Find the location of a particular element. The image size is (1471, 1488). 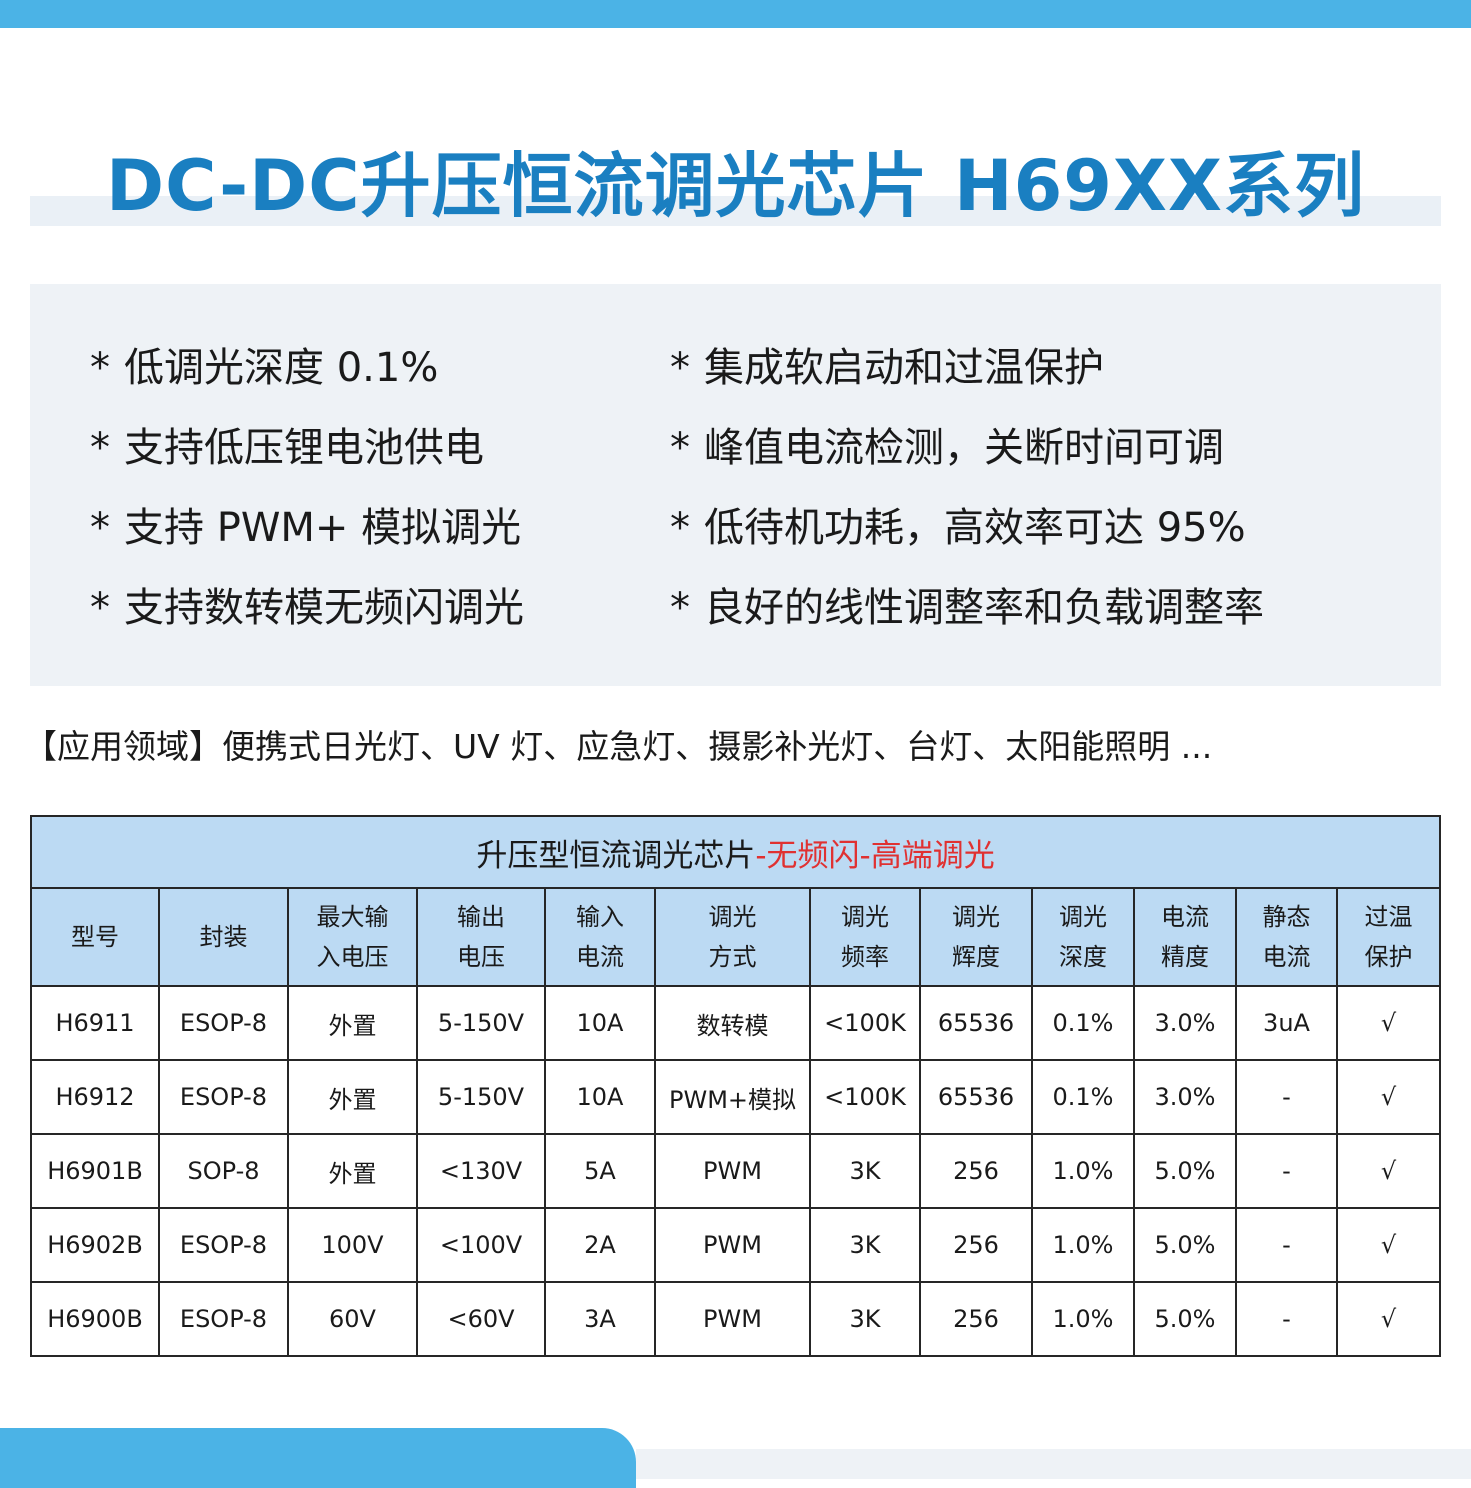

feature-text: 支持低压锂电池供电 is located at coordinates (304, 448).